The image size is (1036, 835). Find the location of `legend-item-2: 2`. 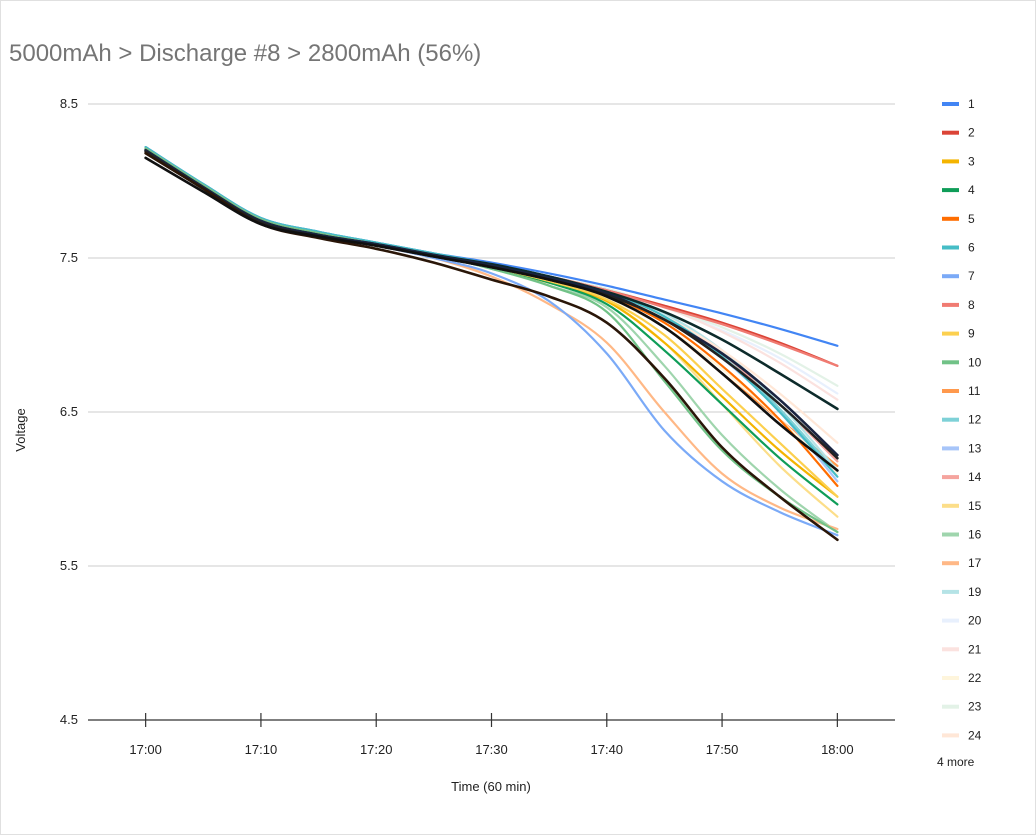

legend-item-2: 2 is located at coordinates (958, 133).